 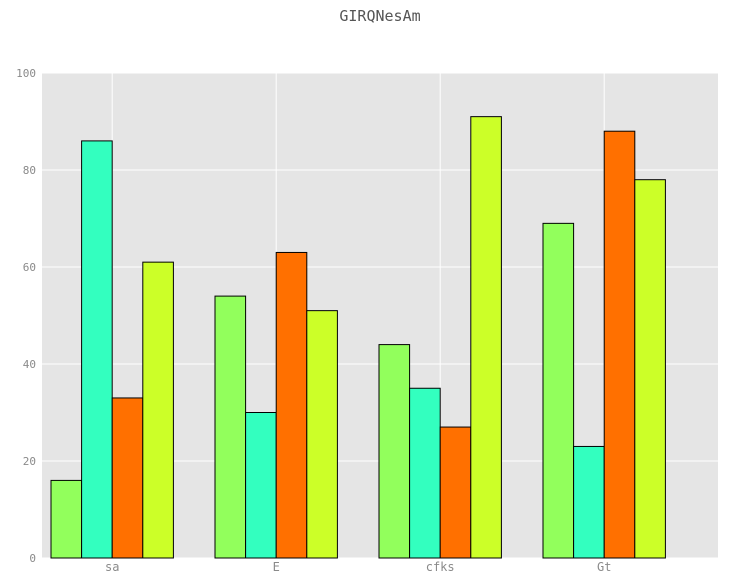 I want to click on x-tick-label-3: Gt, so click(x=604, y=567).